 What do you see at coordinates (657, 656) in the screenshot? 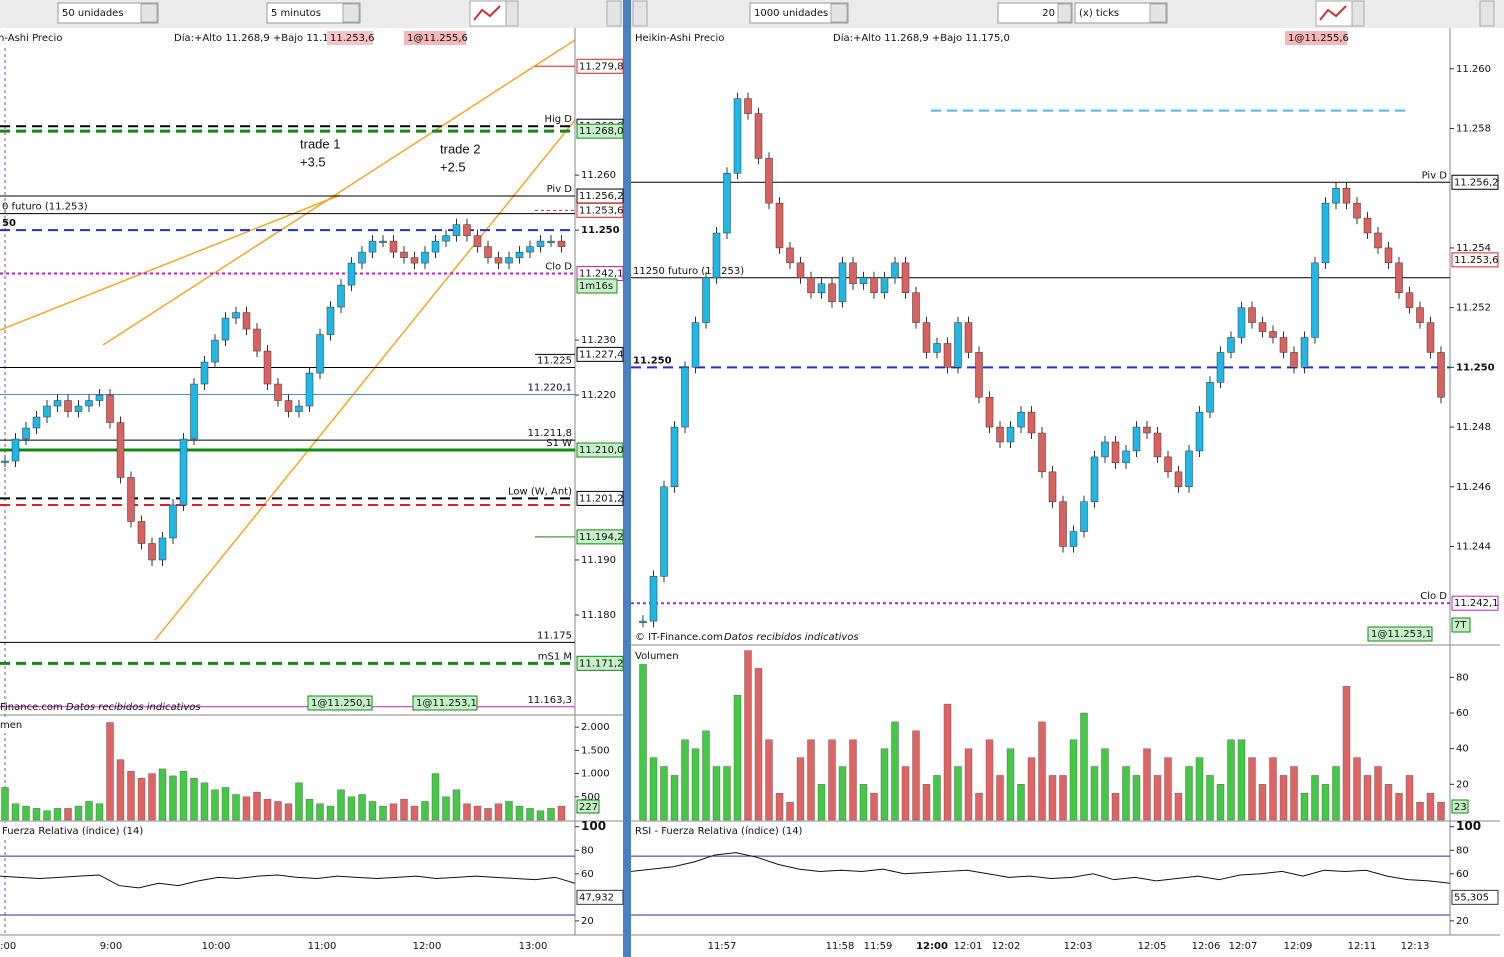
I see `pane-title: Volumen` at bounding box center [657, 656].